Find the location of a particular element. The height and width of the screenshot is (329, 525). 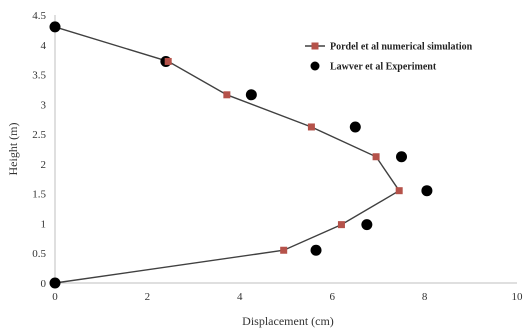

y-tick-label: 0.5 is located at coordinates (39, 254).